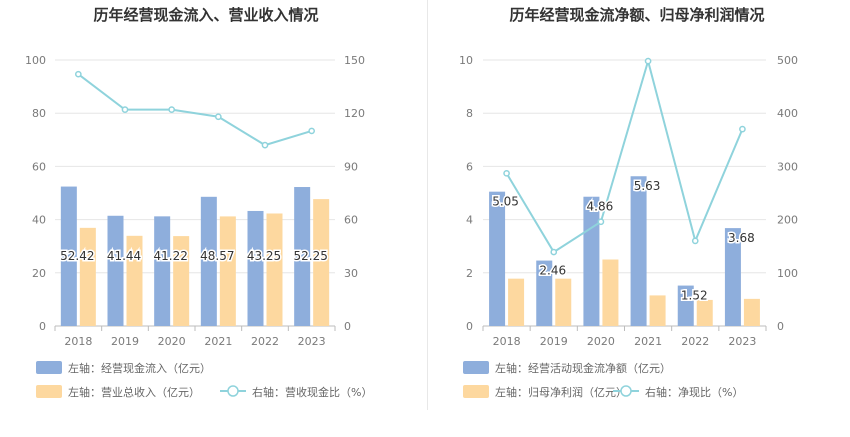 This screenshot has height=437, width=850. Describe the element at coordinates (600, 207) in the screenshot. I see `bar-data-label: 4.86` at that location.